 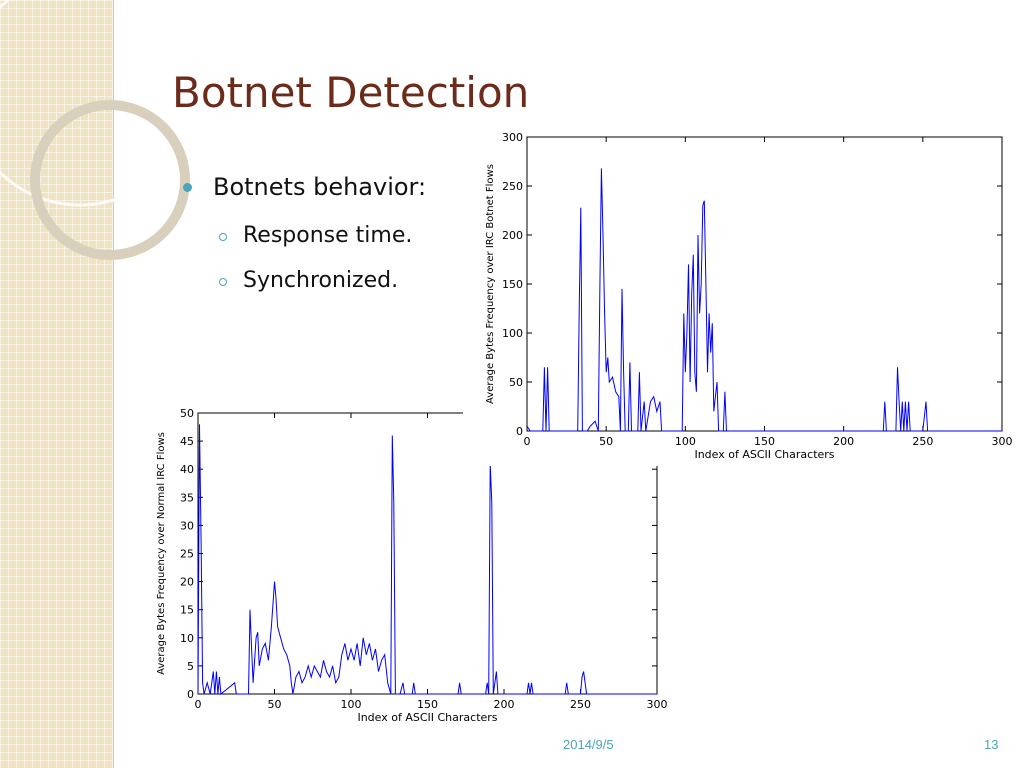 I want to click on y-tick-label: 15, so click(x=187, y=610).